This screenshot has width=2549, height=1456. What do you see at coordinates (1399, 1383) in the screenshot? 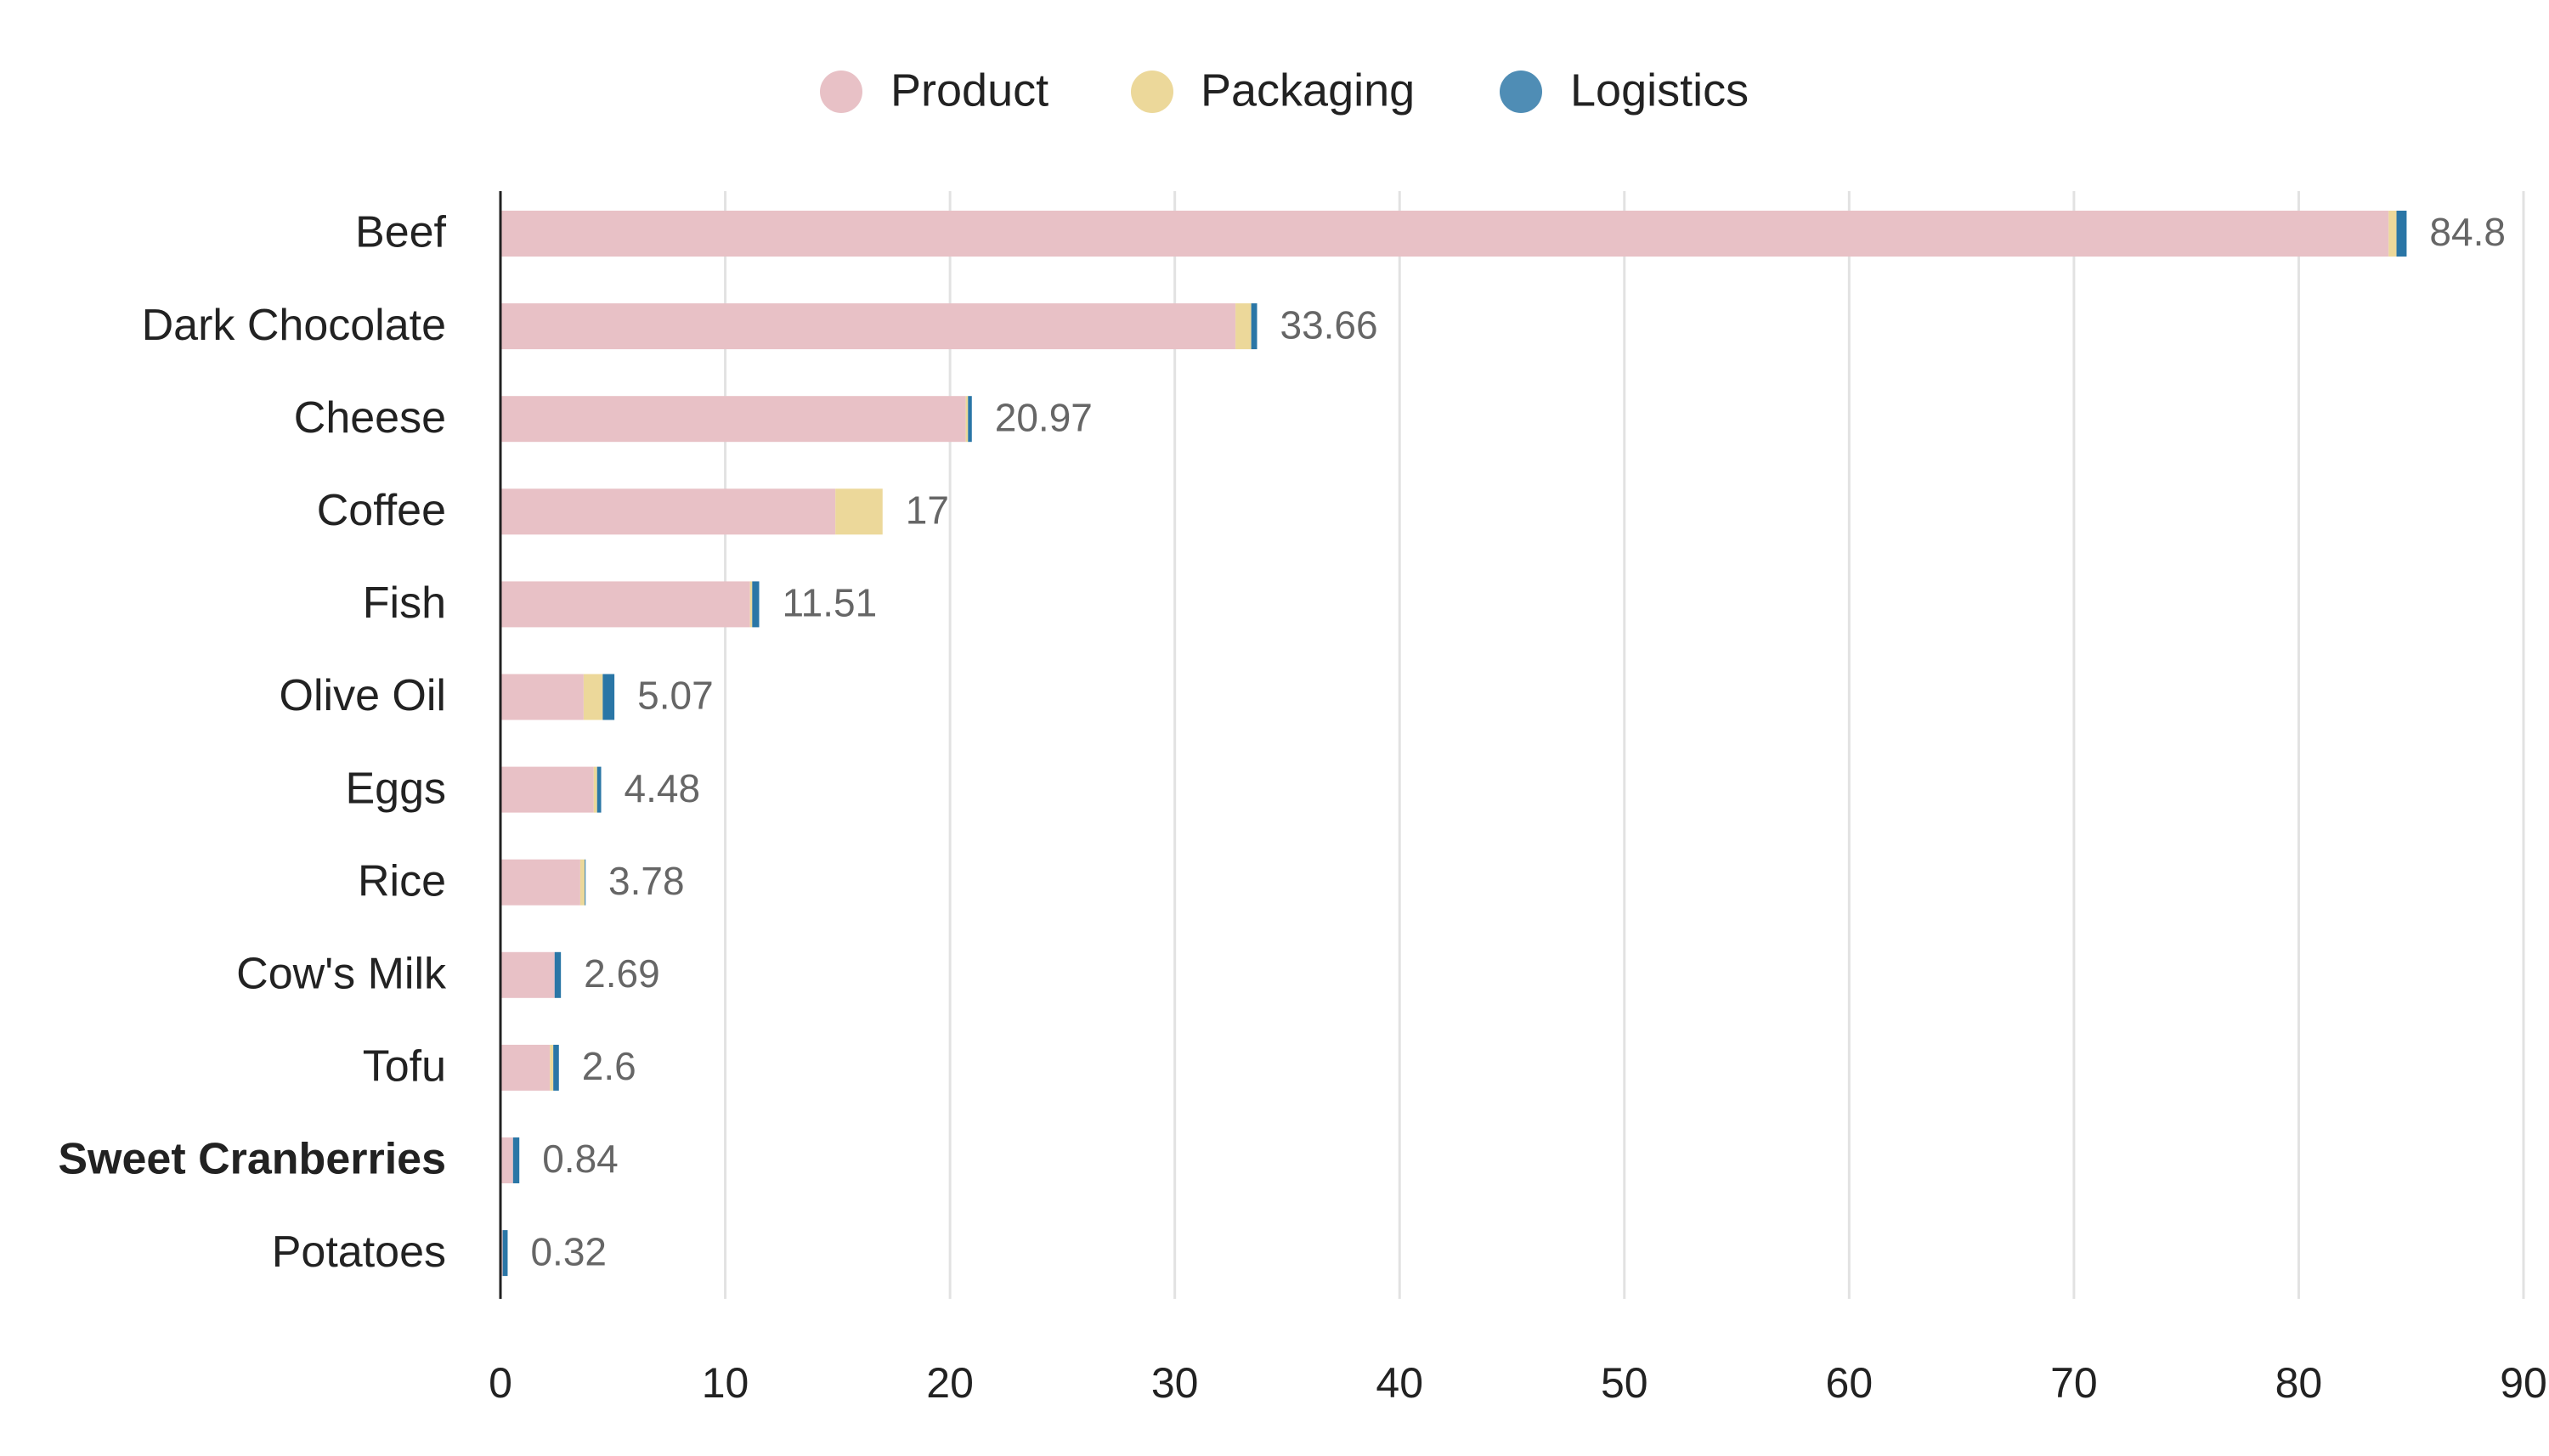
I see `x-tick-label: 40` at bounding box center [1399, 1383].